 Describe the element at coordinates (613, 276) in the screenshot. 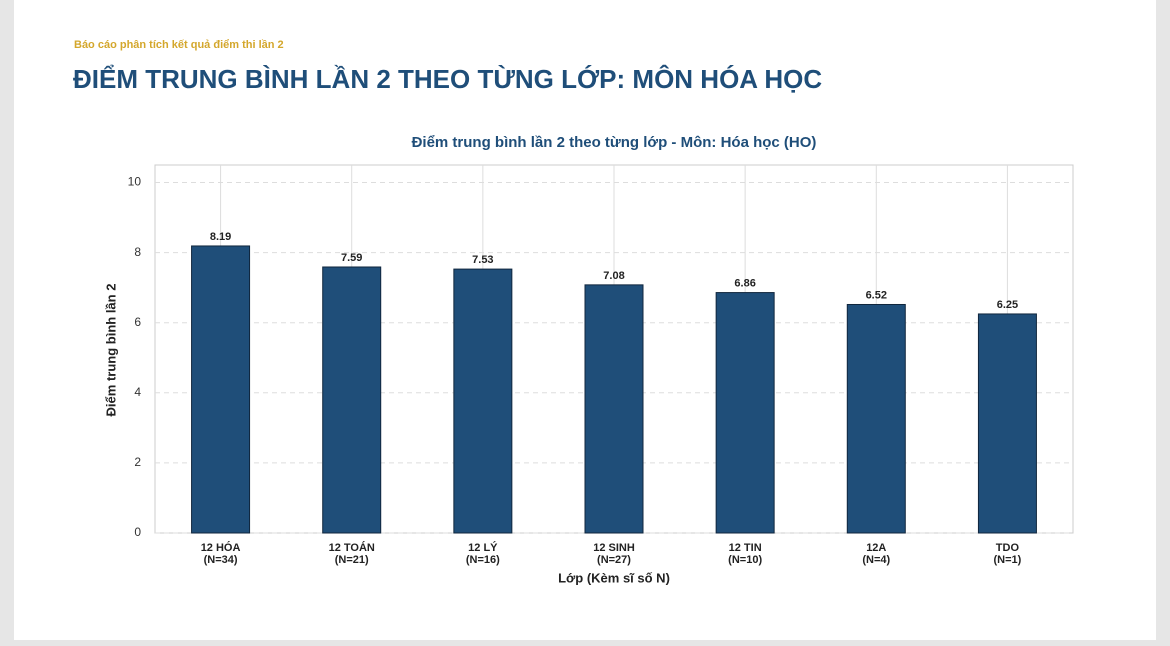

I see `value-label: 7.08` at that location.